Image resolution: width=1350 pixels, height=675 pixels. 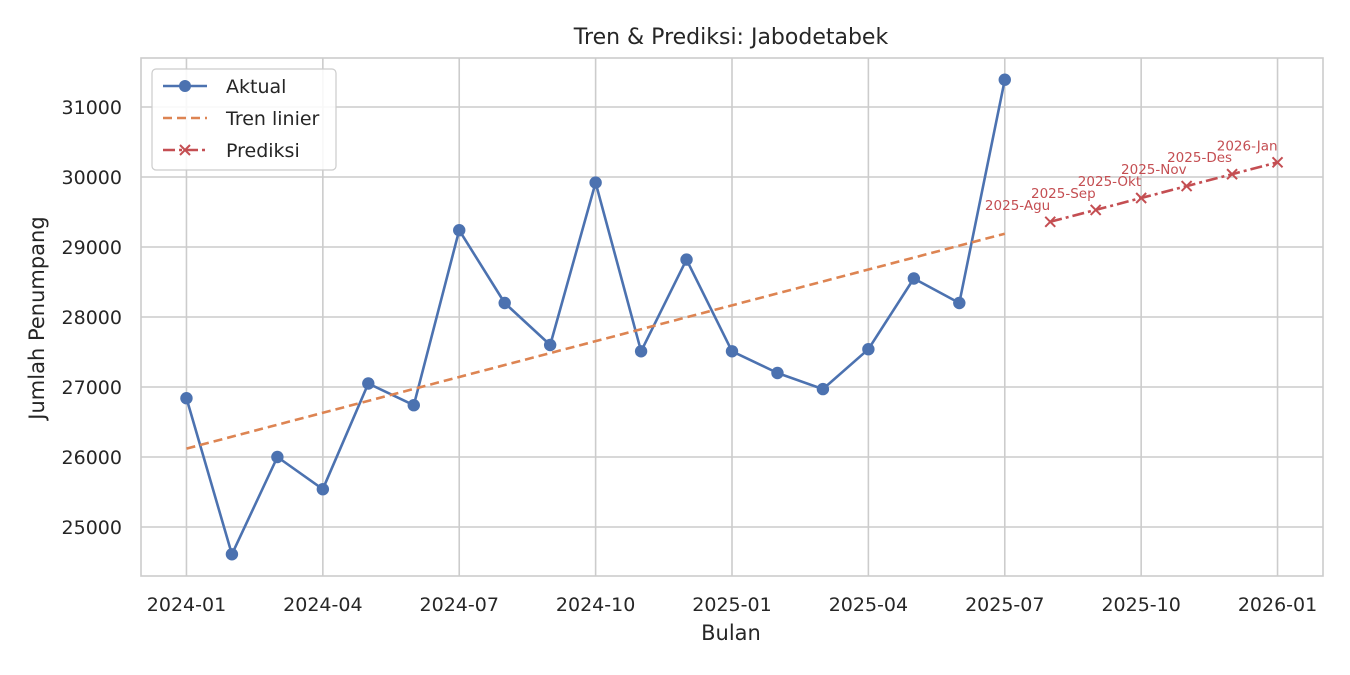 What do you see at coordinates (731, 605) in the screenshot?
I see `x-tick-label: 2025-01` at bounding box center [731, 605].